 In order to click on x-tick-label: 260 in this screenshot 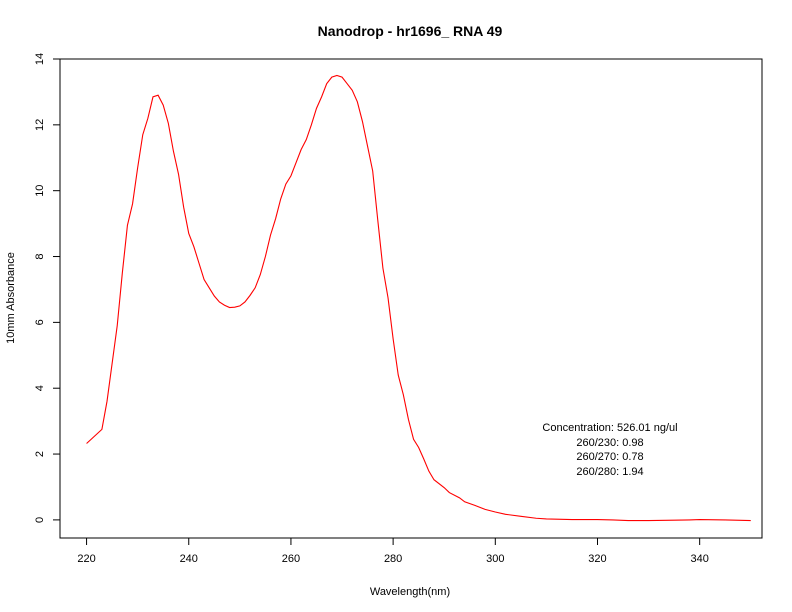, I will do `click(291, 559)`.